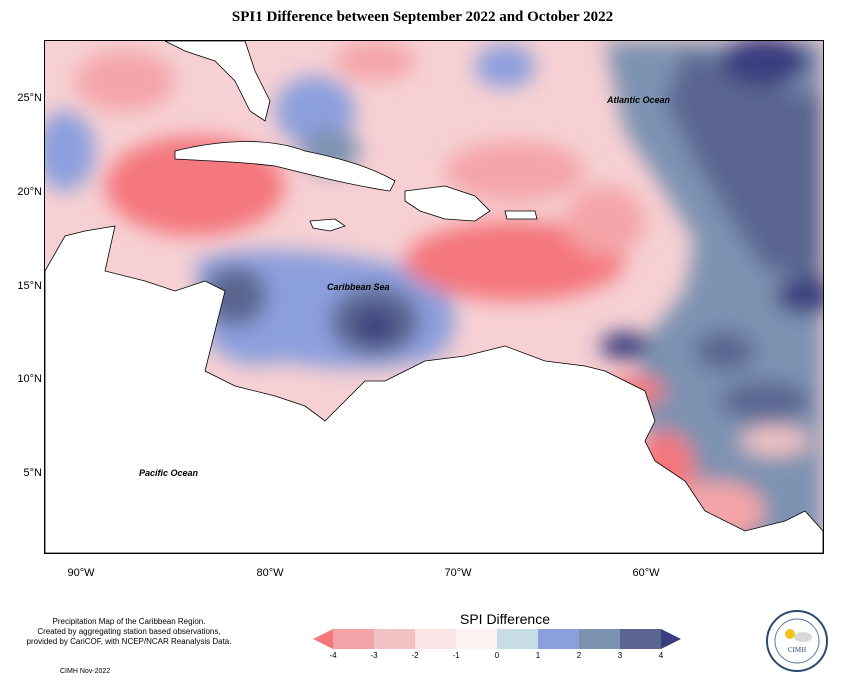 The width and height of the screenshot is (845, 684). I want to click on logo-text: CIMH, so click(797, 650).